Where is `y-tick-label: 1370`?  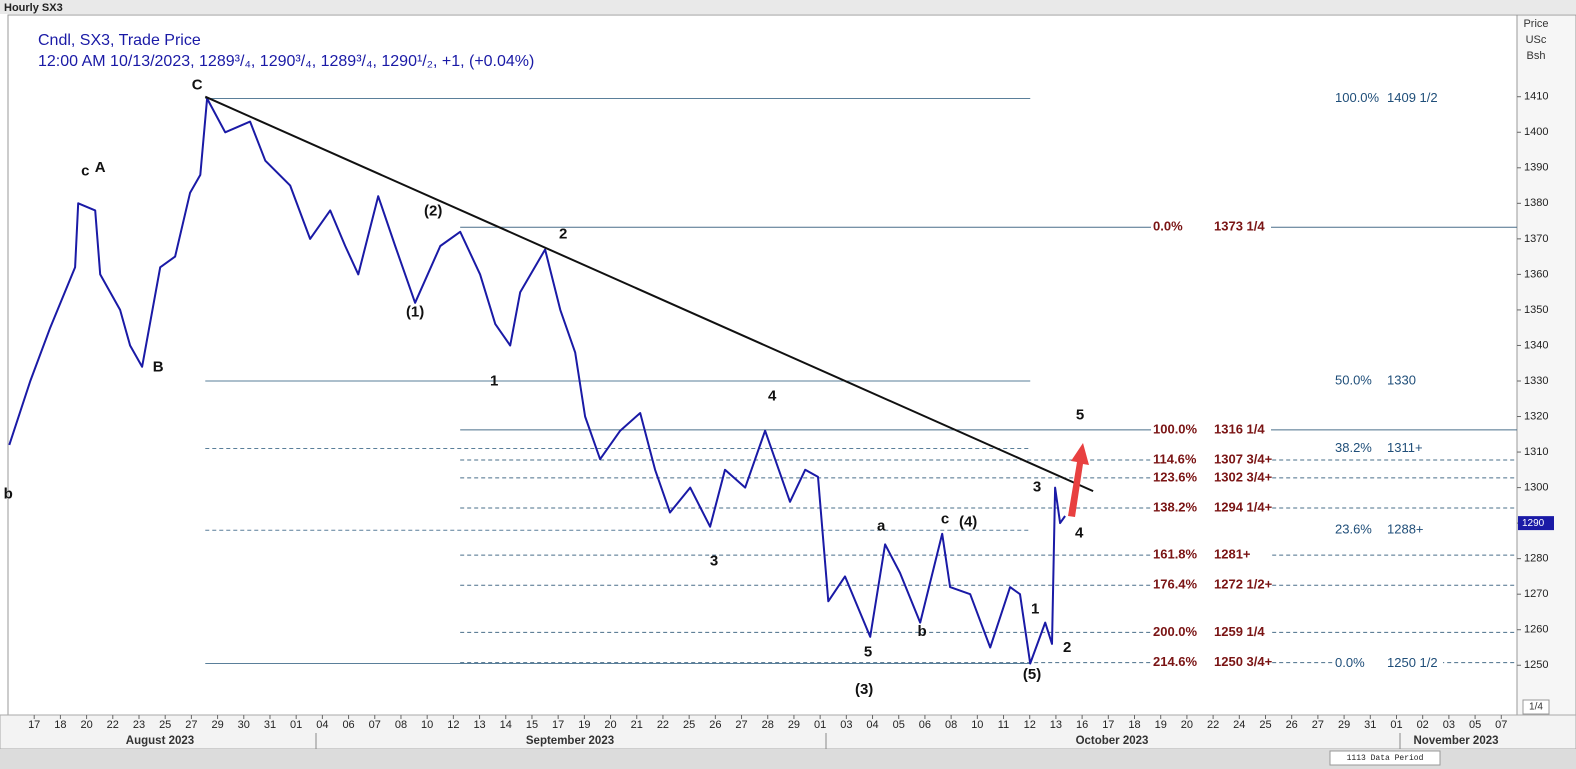
y-tick-label: 1370 is located at coordinates (1536, 239).